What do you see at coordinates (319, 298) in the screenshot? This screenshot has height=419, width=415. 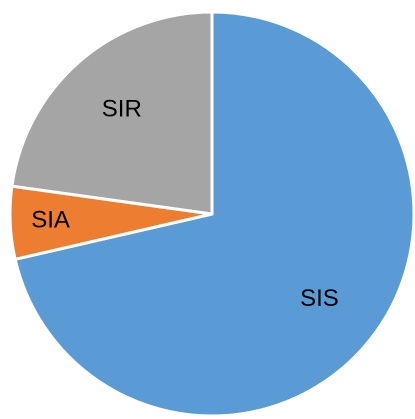 I see `slice-label: SIS` at bounding box center [319, 298].